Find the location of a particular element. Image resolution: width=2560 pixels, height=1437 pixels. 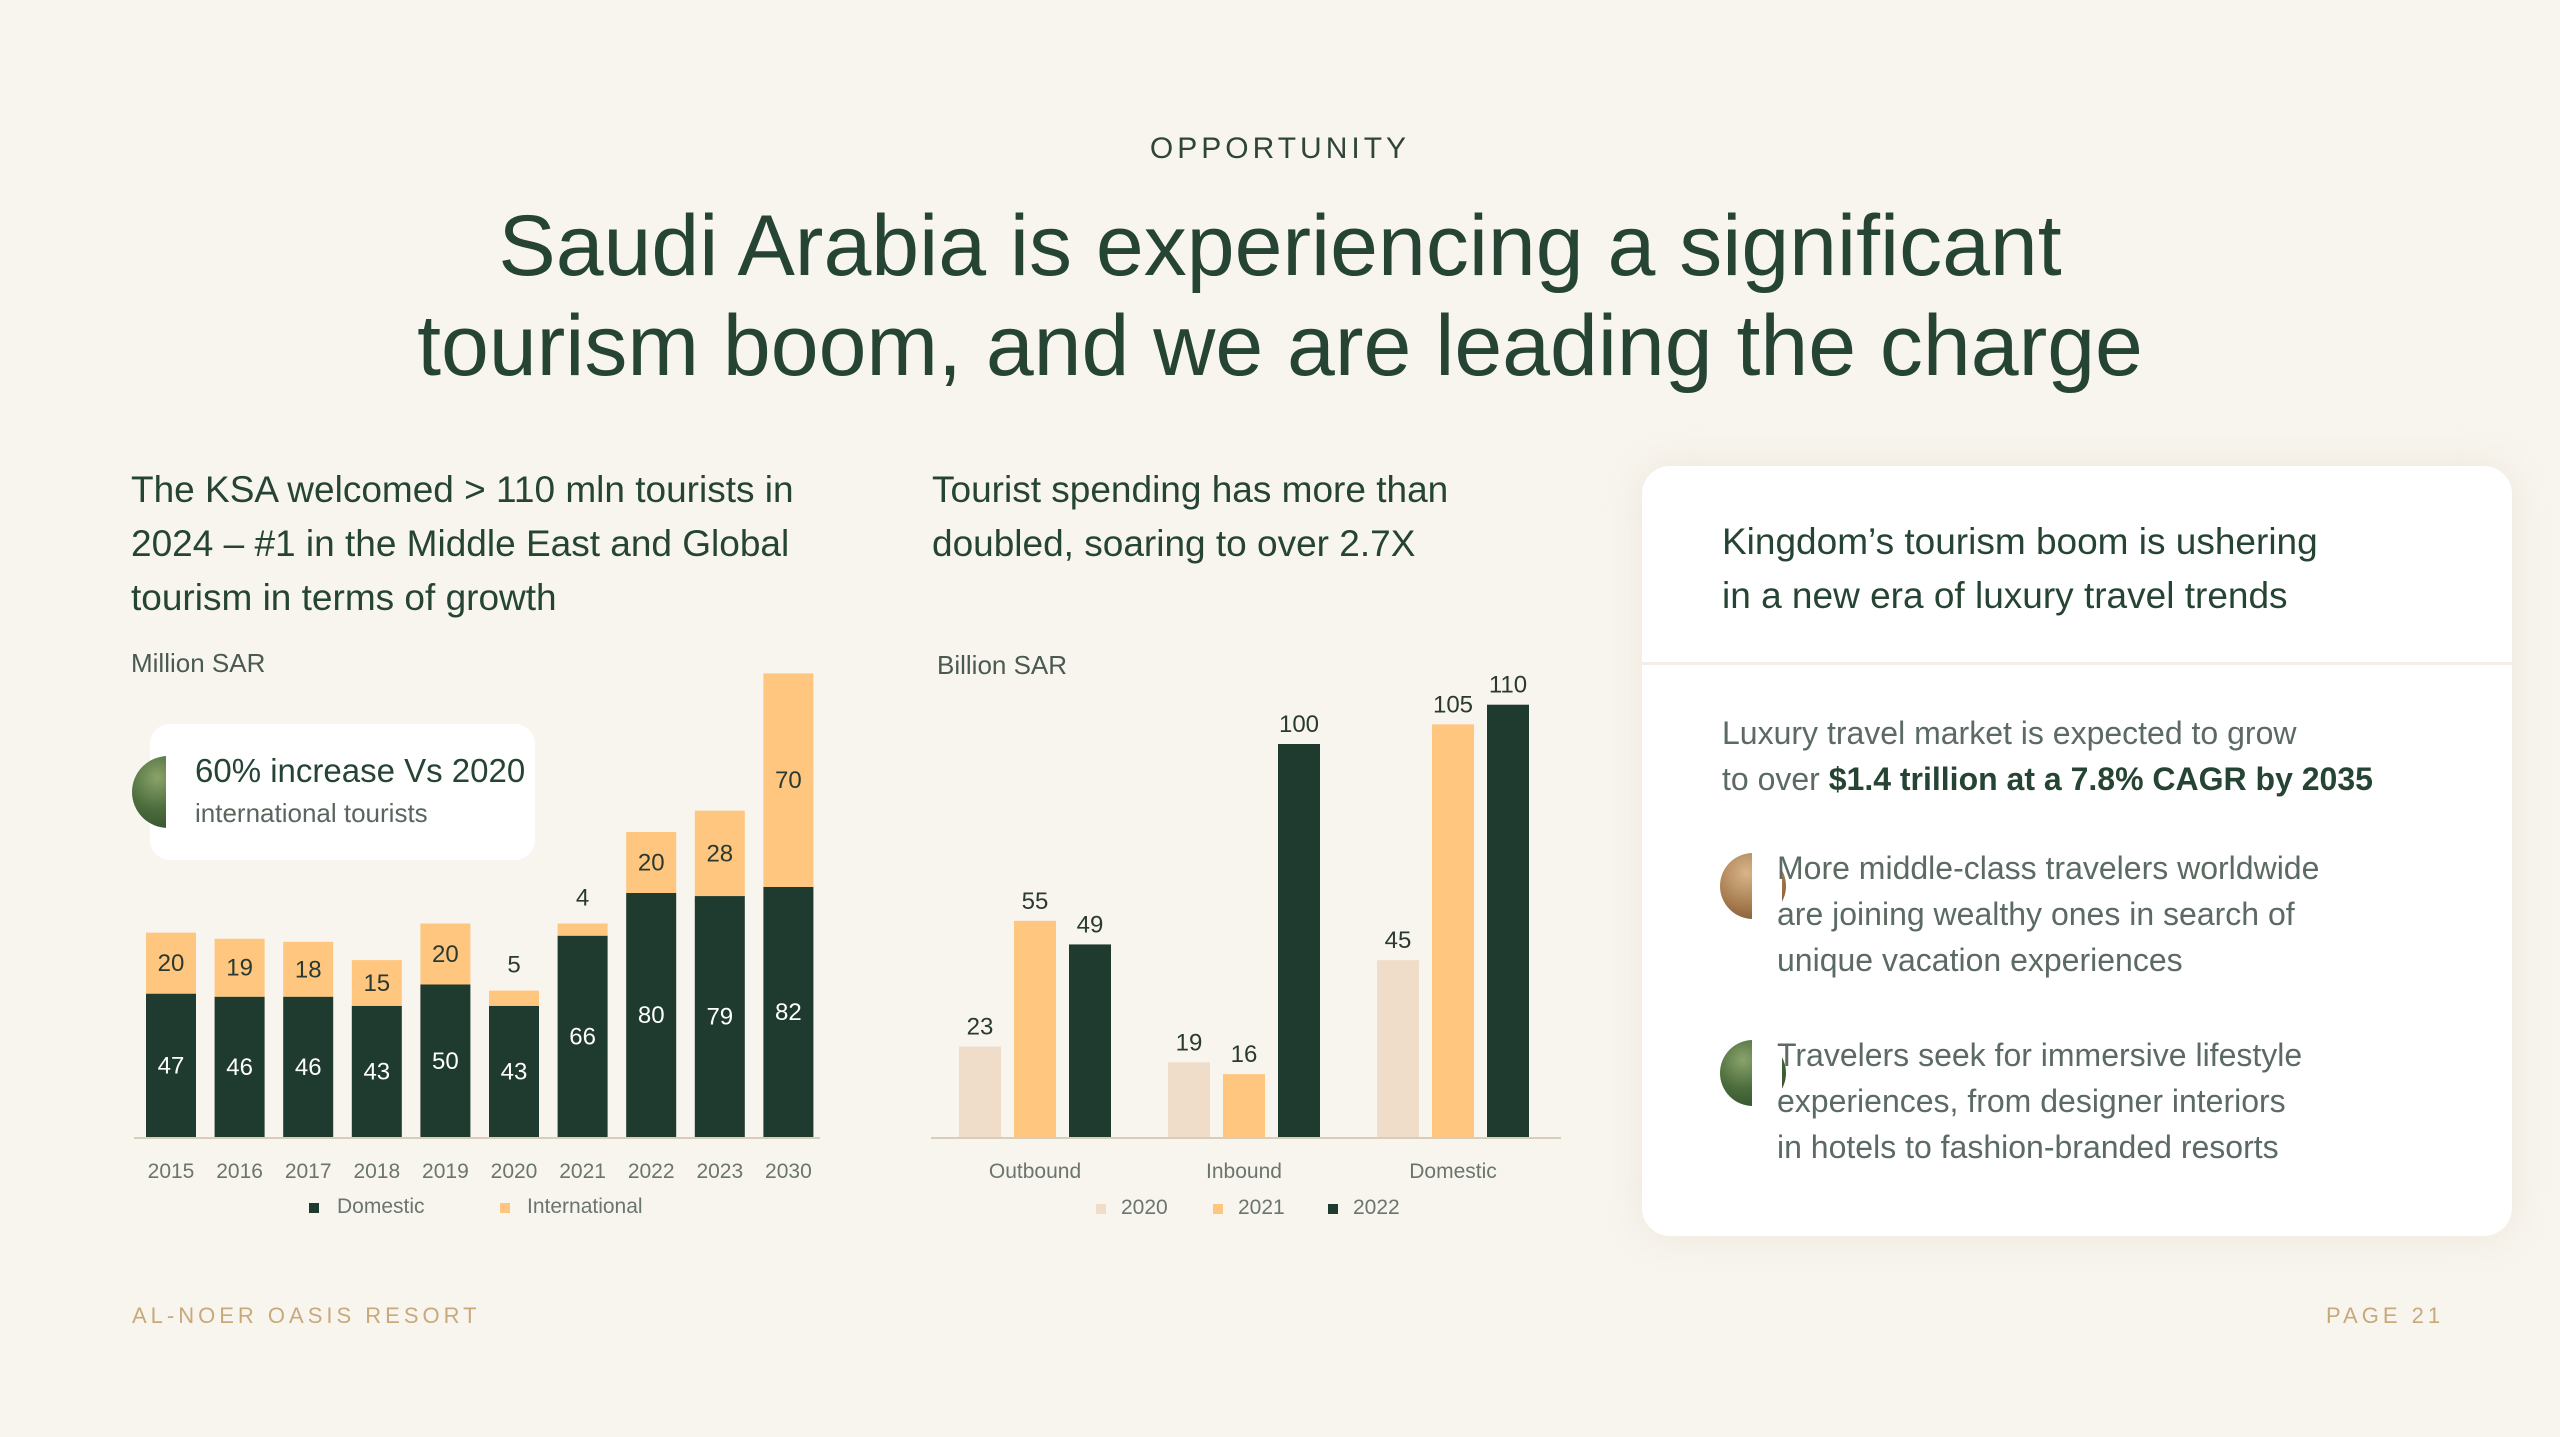

label-domestic-2019: 50 is located at coordinates (445, 1061).